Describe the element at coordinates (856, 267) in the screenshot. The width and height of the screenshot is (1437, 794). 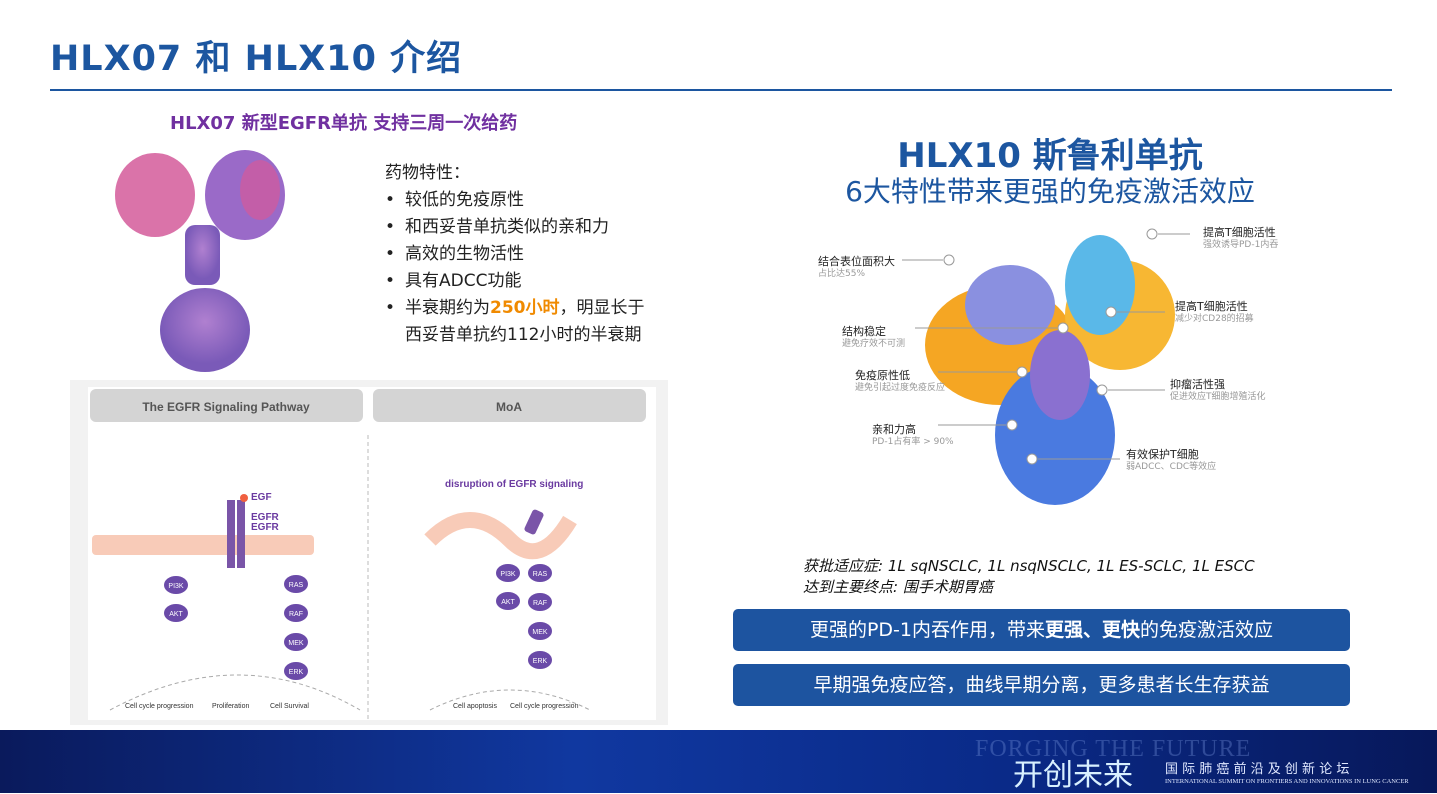
I see `feature-epitope: 结合表位面积大 占比达55%` at that location.